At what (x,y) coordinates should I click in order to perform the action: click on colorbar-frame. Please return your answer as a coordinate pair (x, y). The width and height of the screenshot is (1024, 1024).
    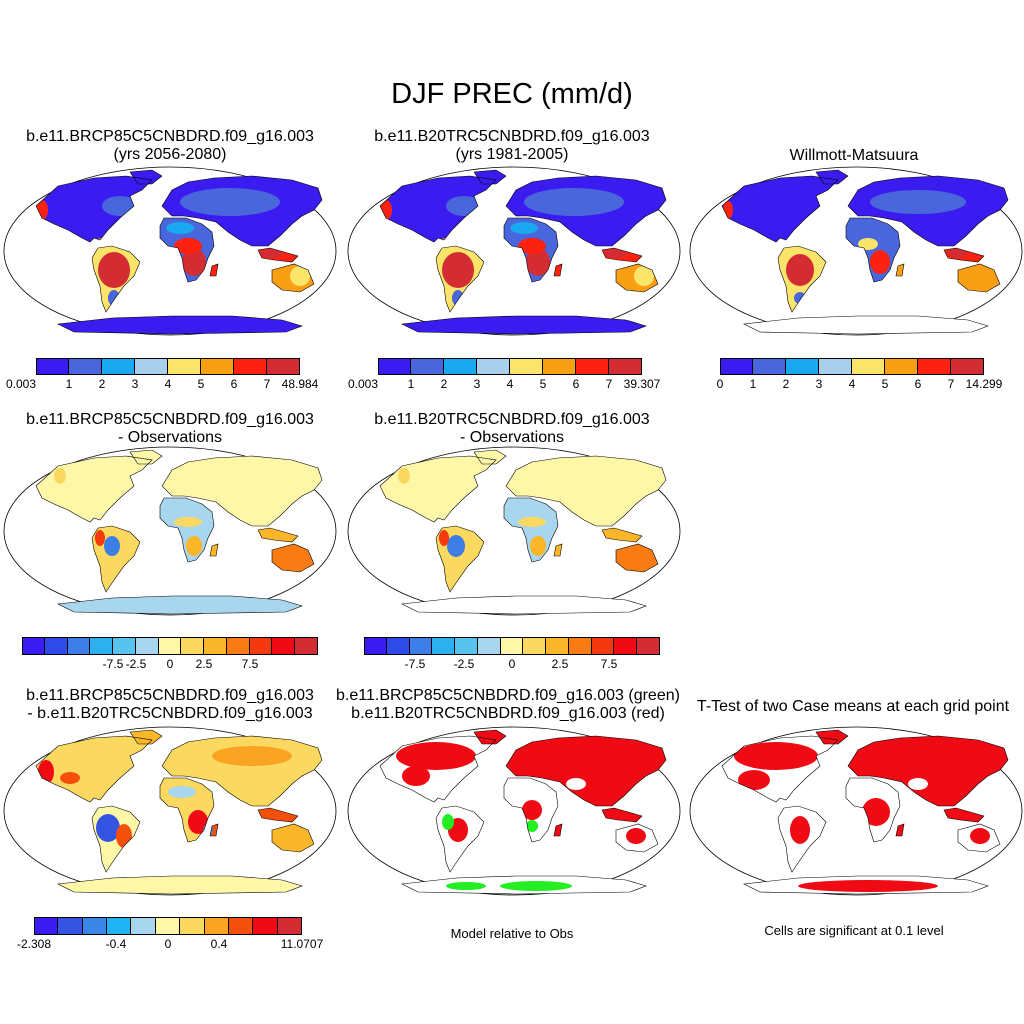
    Looking at the image, I should click on (168, 926).